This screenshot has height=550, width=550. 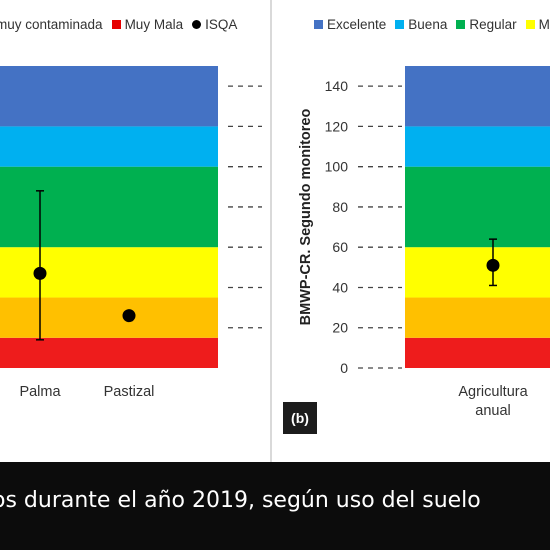 I want to click on y-tick-label: 100, so click(x=337, y=167).